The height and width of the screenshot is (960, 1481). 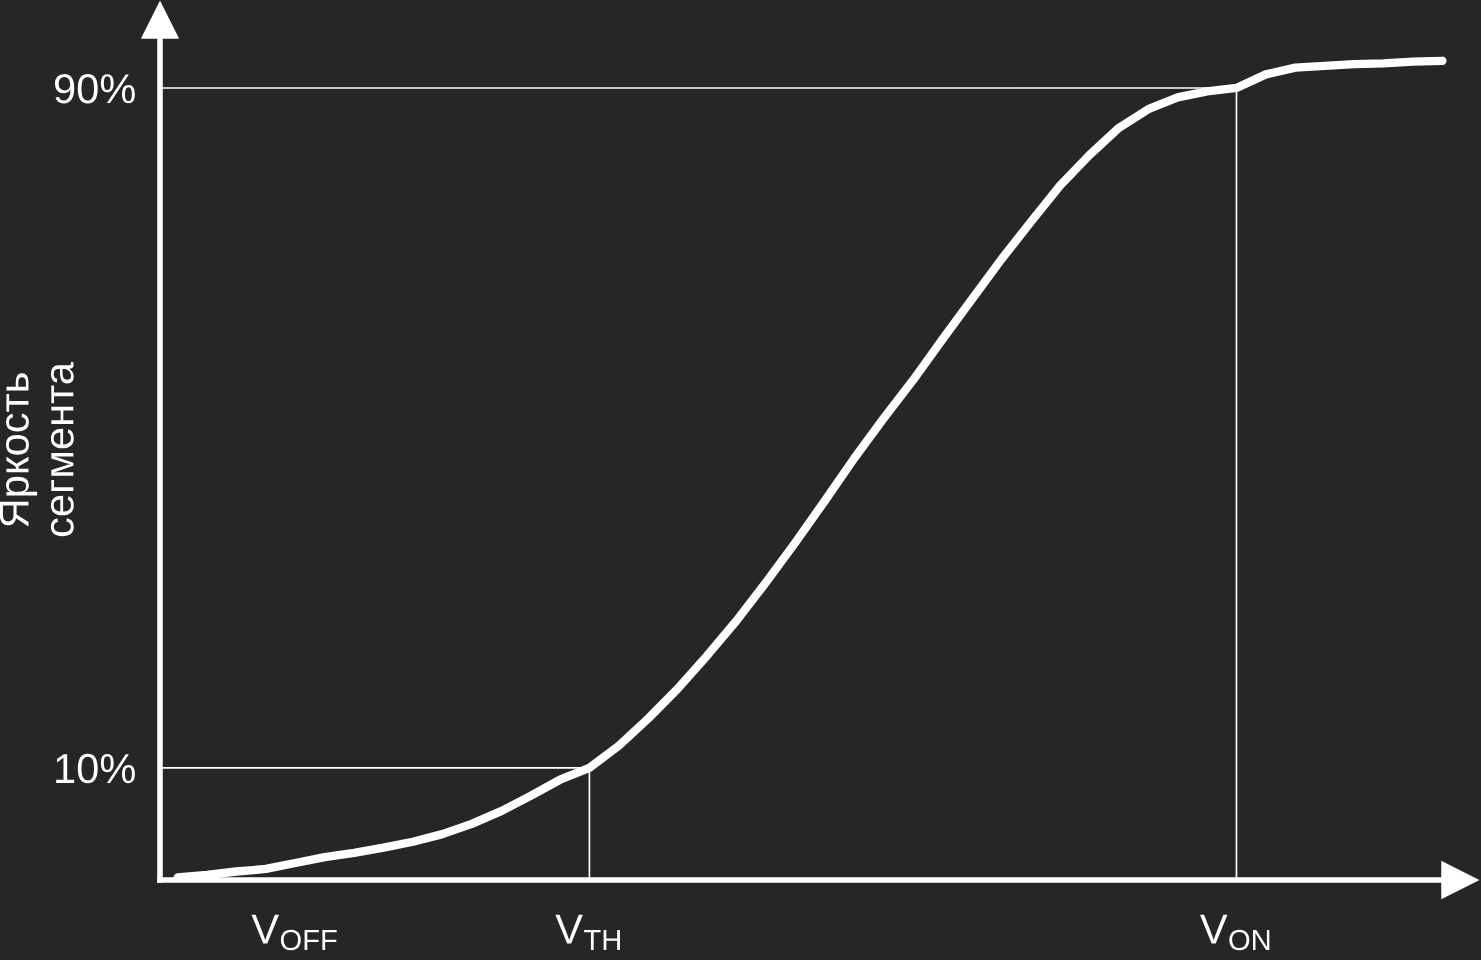 I want to click on x-tick-label: V$_{TH}$, so click(x=587, y=932).